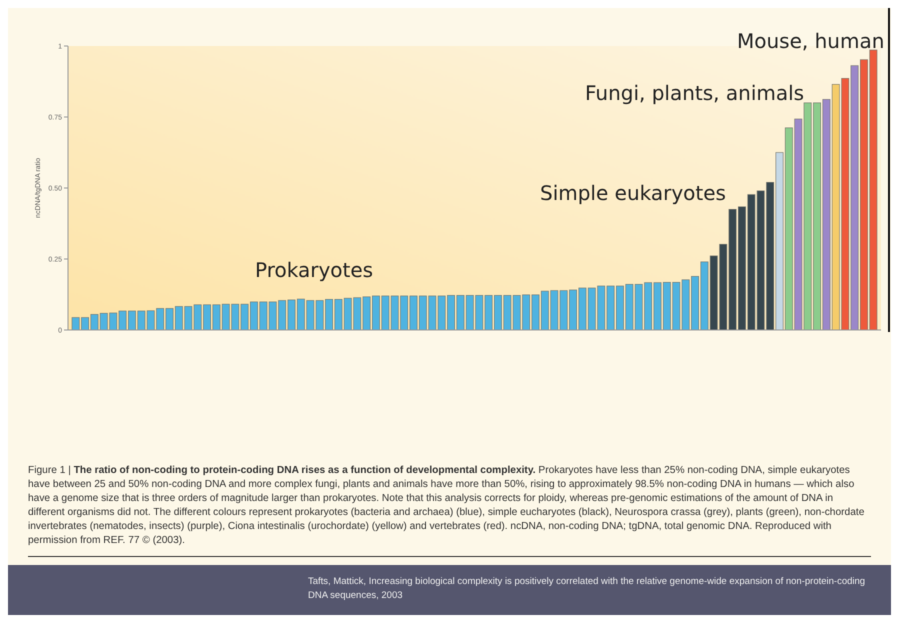 Image resolution: width=899 pixels, height=627 pixels. I want to click on caption: Figure 1 |, so click(49, 470).